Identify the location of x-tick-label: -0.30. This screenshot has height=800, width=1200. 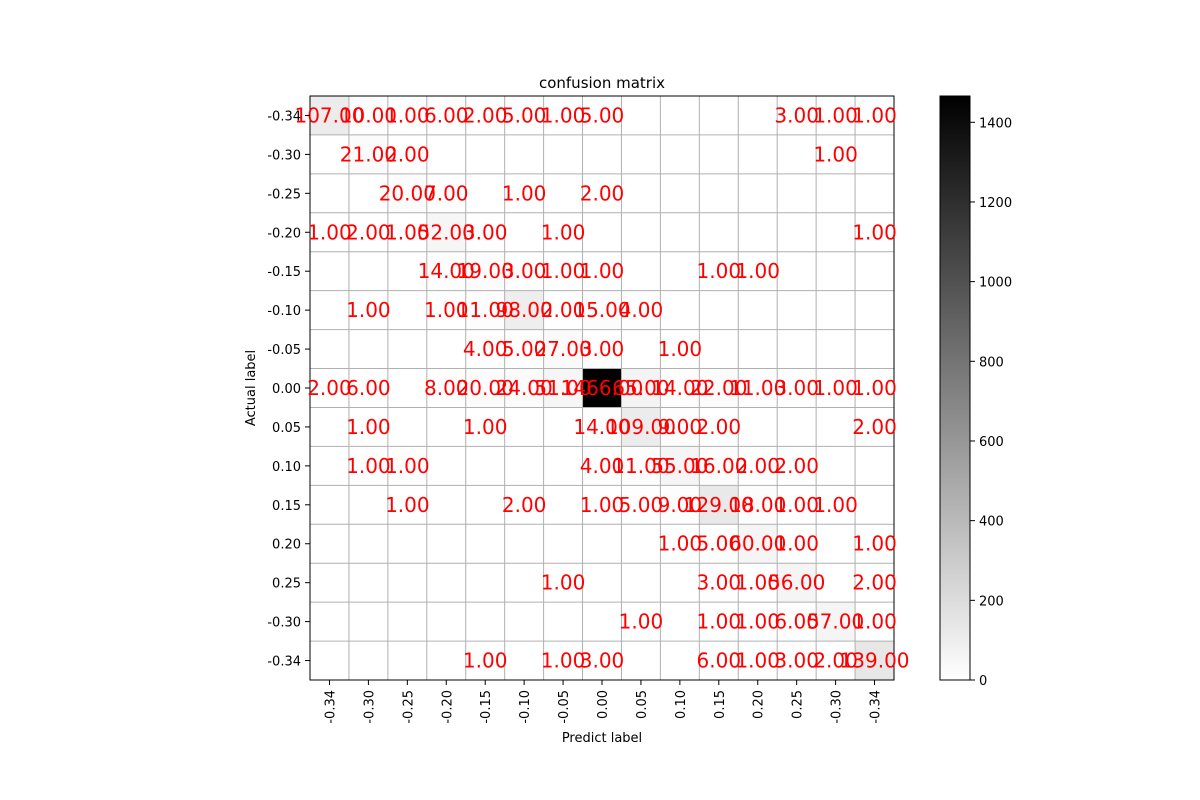
(837, 707).